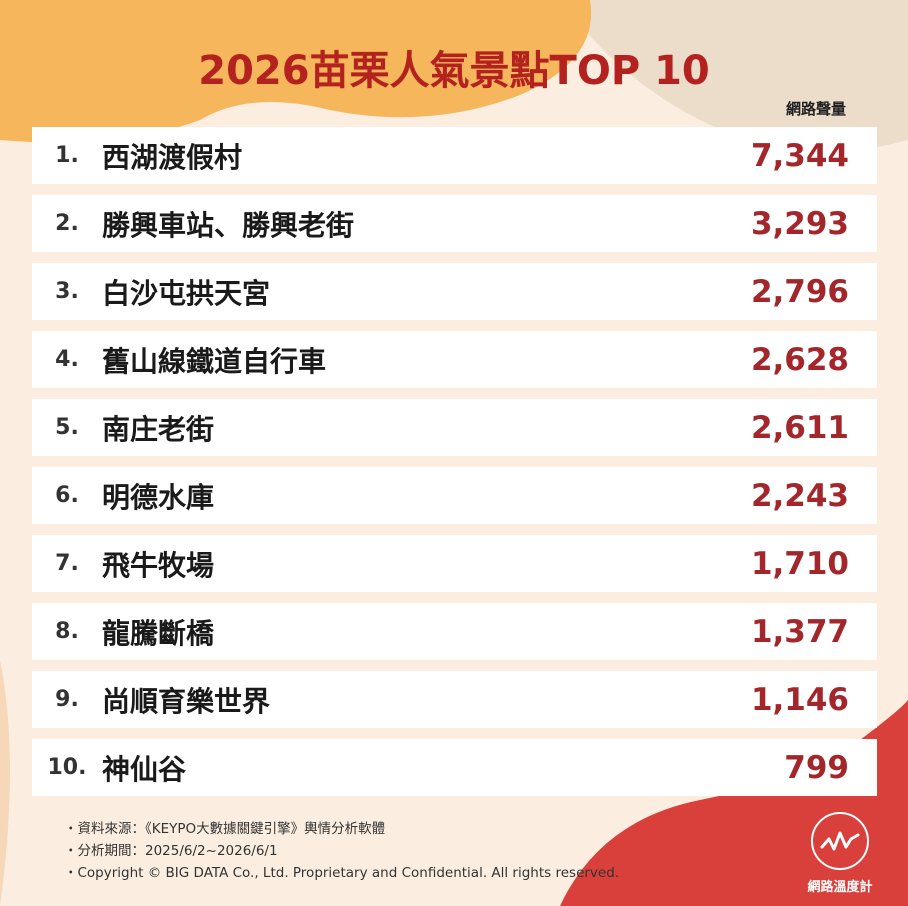 Image resolution: width=908 pixels, height=906 pixels. What do you see at coordinates (67, 495) in the screenshot?
I see `rank-label: 6.` at bounding box center [67, 495].